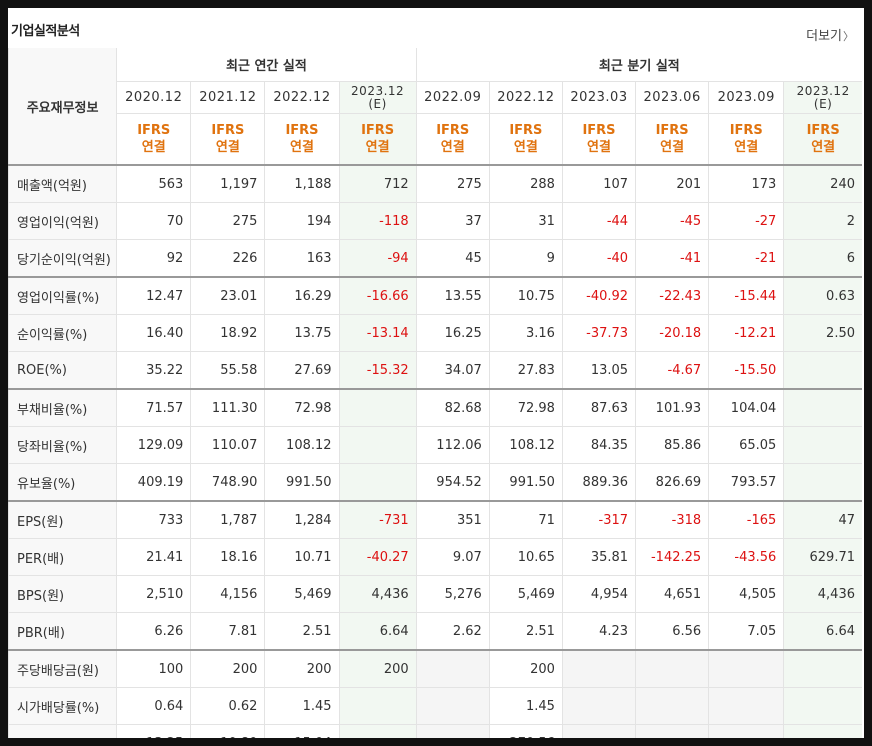  I want to click on period-label: 2023.09, so click(746, 97).